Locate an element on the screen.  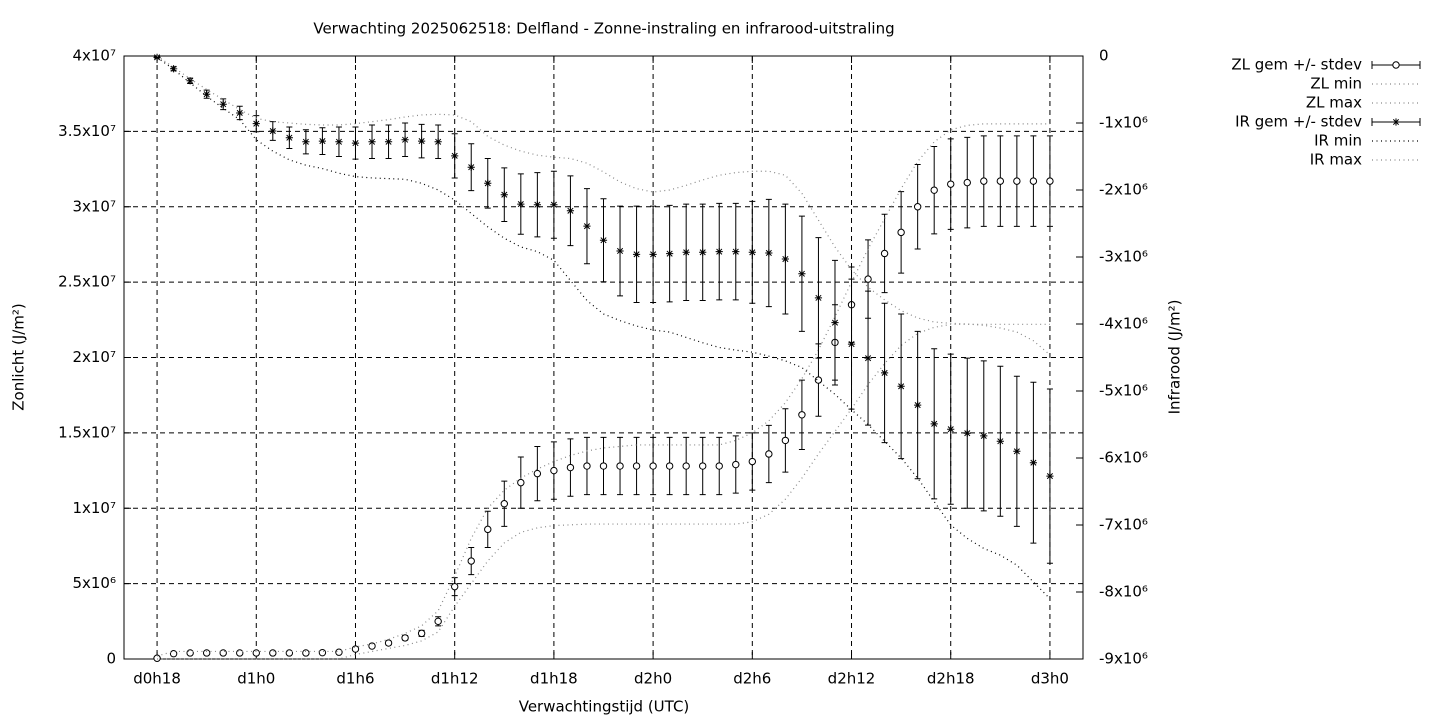
y-tick-label: 5x10⁶ is located at coordinates (94, 583).